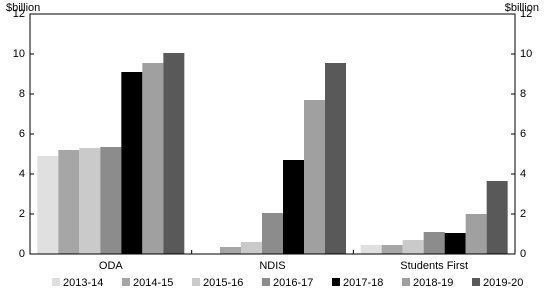  I want to click on y-tick-label: 0, so click(22, 254).